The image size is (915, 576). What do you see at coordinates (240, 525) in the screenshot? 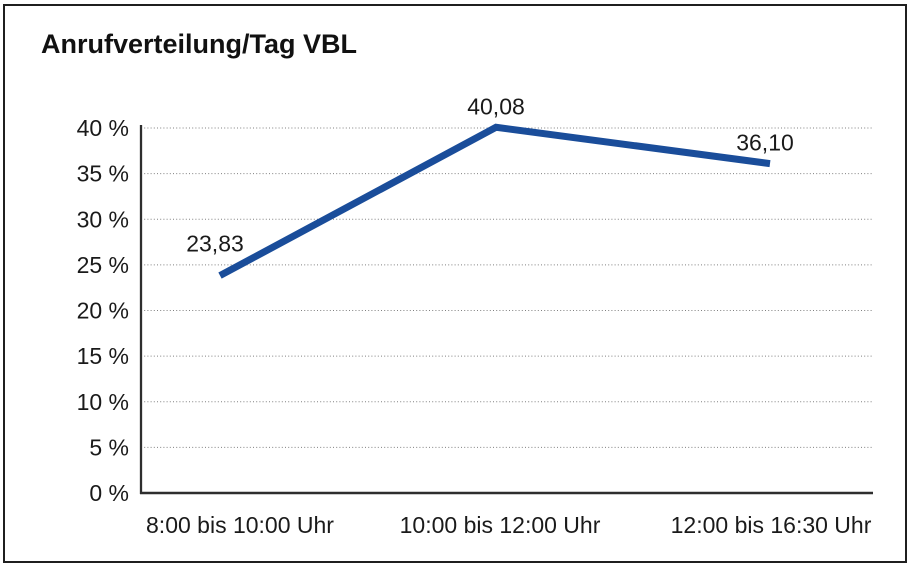
I see `x-axis-category-label: 8:00 bis 10:00 Uhr` at bounding box center [240, 525].